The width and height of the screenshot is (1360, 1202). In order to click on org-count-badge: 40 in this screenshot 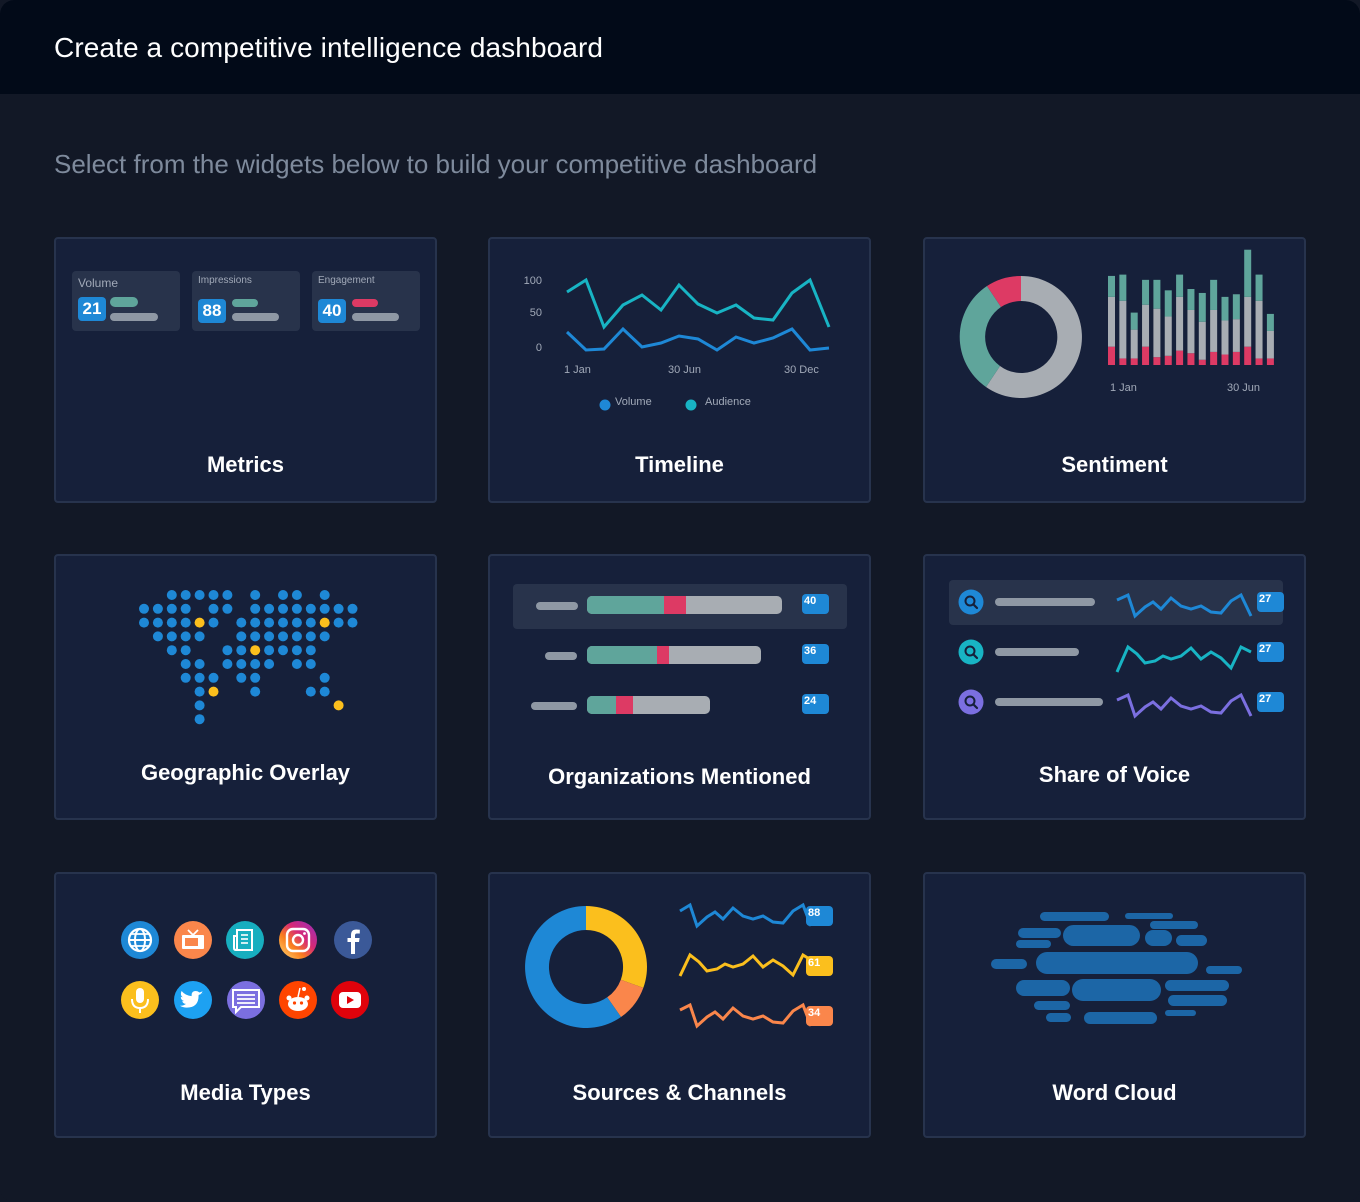, I will do `click(815, 604)`.